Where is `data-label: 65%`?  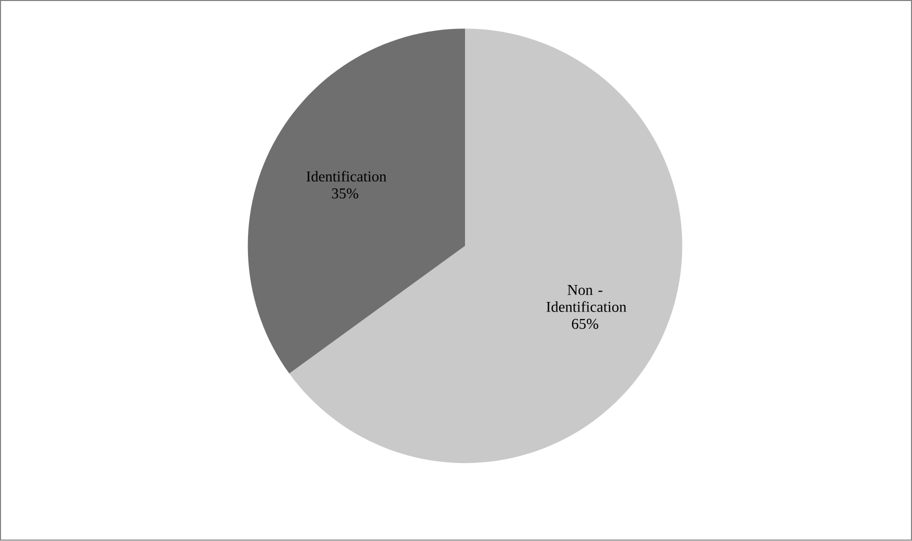
data-label: 65% is located at coordinates (585, 324).